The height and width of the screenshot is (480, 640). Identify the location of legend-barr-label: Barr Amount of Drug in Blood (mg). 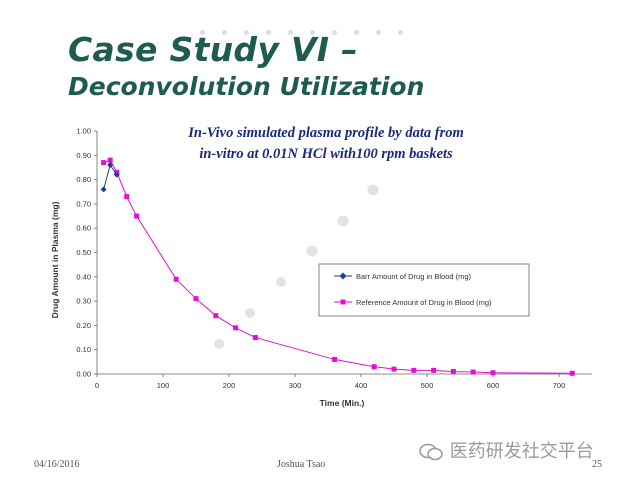
(414, 276).